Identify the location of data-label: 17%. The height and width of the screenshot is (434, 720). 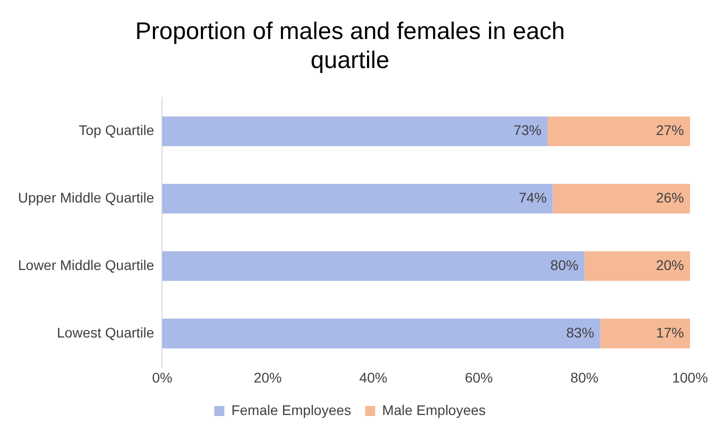
(670, 332).